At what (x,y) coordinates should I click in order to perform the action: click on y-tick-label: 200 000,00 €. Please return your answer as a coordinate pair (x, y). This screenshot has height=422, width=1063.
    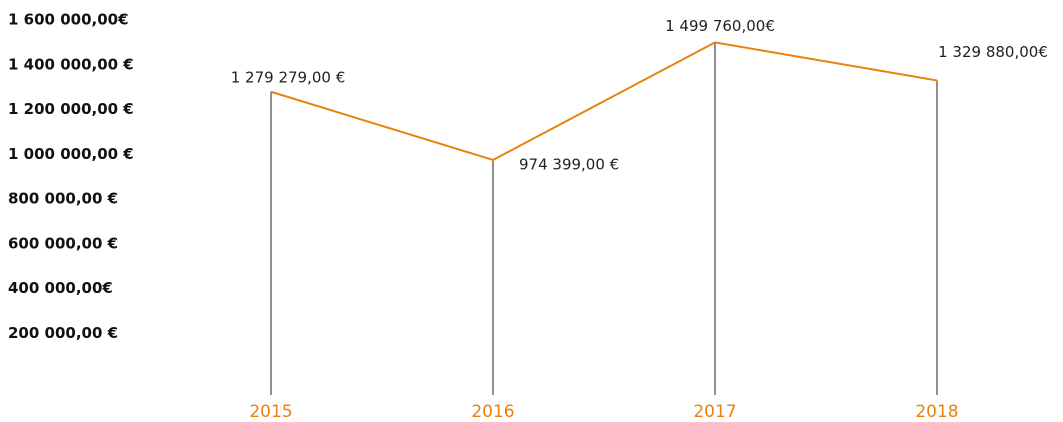
    Looking at the image, I should click on (63, 333).